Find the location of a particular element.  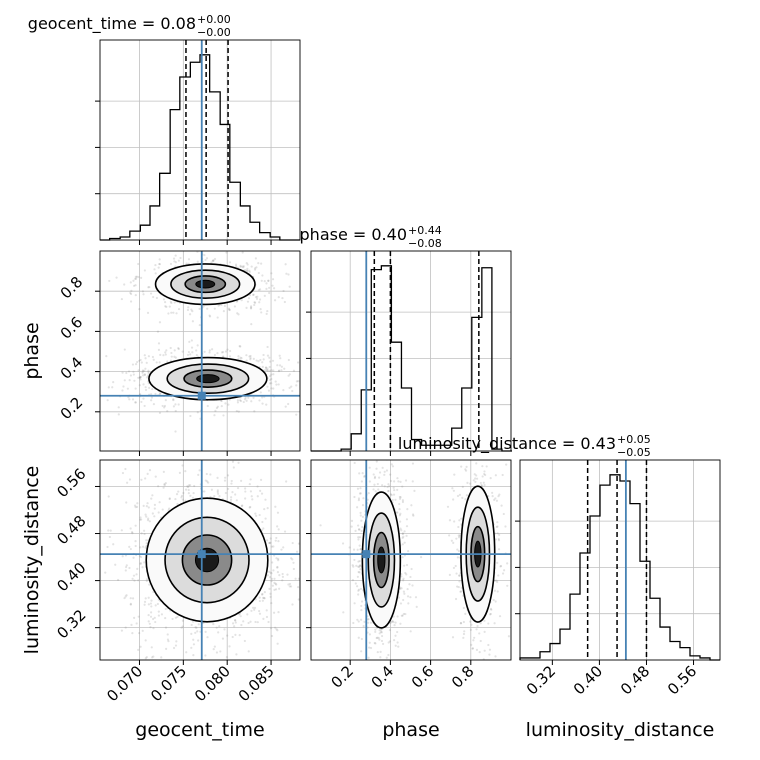

y-tick-label: 0.32 is located at coordinates (71, 624).